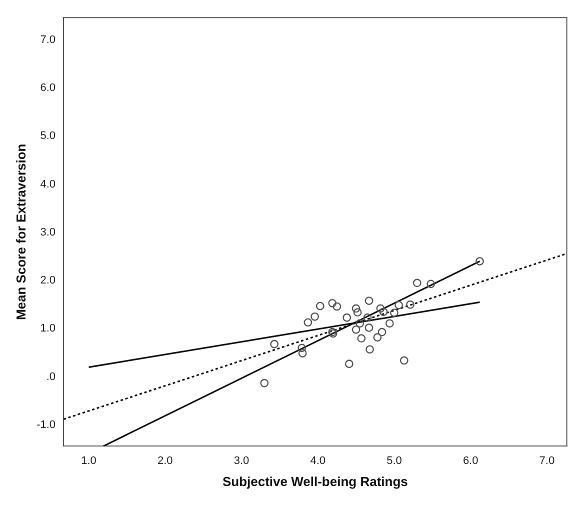 The height and width of the screenshot is (506, 580). I want to click on y-tick-label: -1.0, so click(46, 425).